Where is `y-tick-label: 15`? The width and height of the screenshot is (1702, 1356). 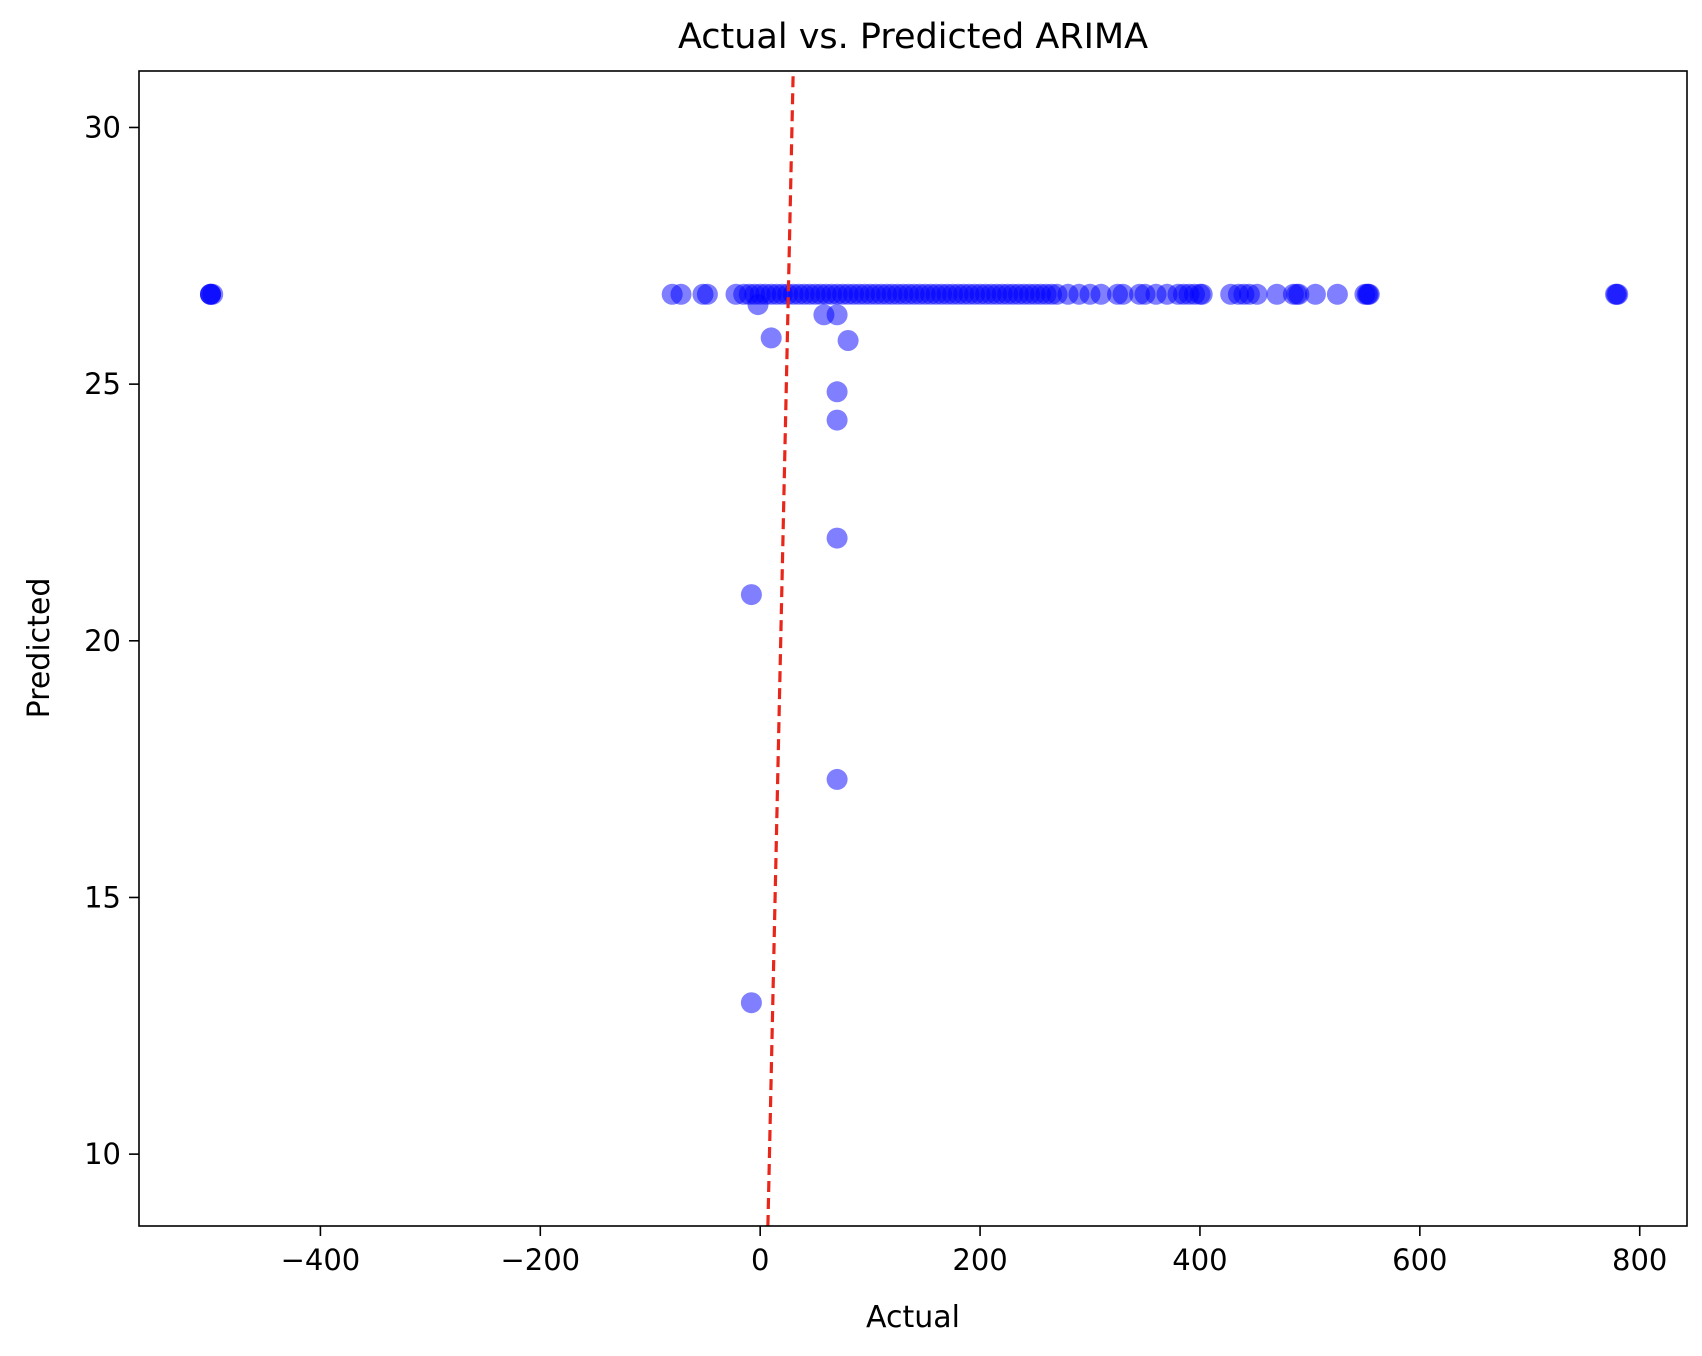
y-tick-label: 15 is located at coordinates (102, 897).